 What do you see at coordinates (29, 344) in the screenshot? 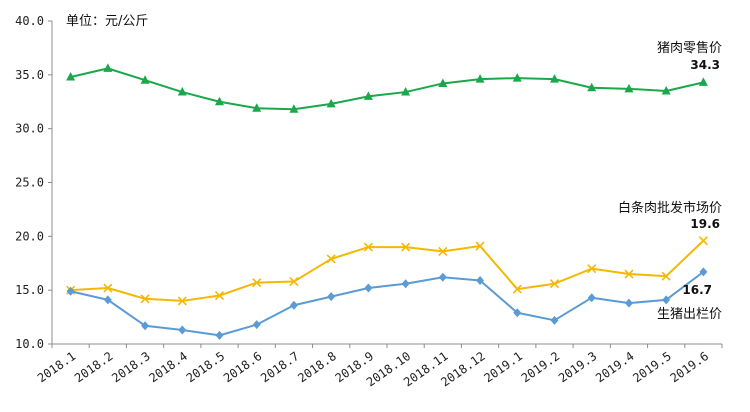
I see `y-tick-label: 10.0` at bounding box center [29, 344].